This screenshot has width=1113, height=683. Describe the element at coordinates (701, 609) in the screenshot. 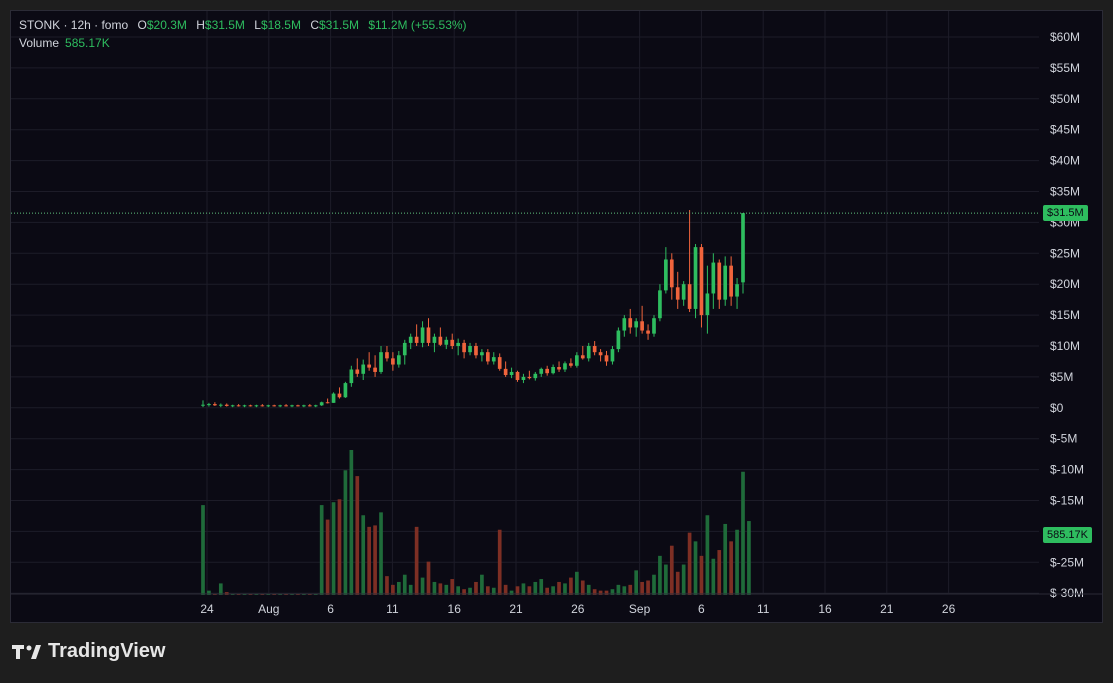

I see `x-tick-label: 6` at that location.